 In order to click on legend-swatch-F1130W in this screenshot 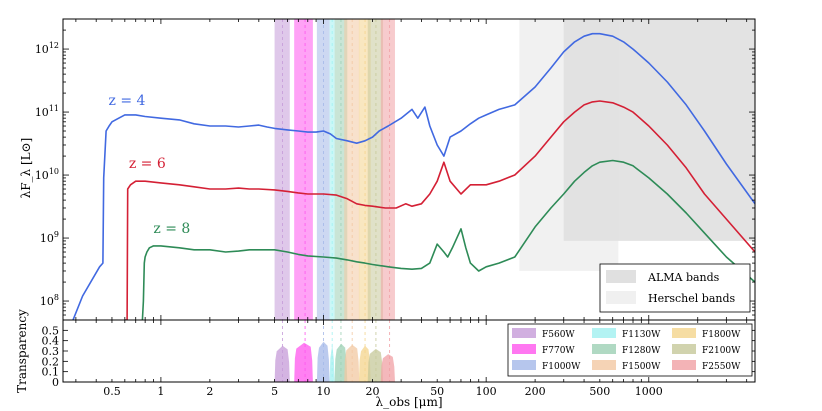, I will do `click(604, 333)`.